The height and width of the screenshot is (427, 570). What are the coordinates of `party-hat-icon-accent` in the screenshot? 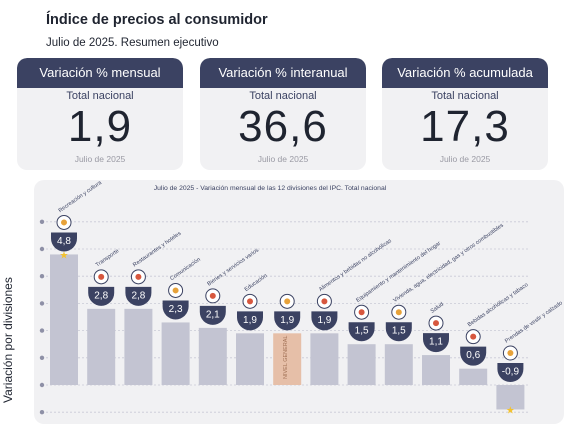 It's located at (64, 222).